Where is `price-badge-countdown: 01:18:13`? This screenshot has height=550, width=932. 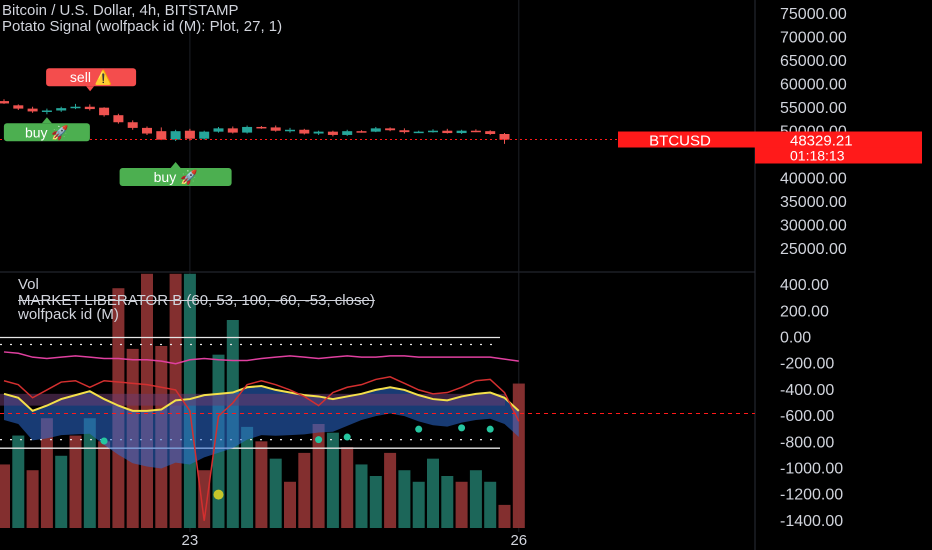 price-badge-countdown: 01:18:13 is located at coordinates (817, 156).